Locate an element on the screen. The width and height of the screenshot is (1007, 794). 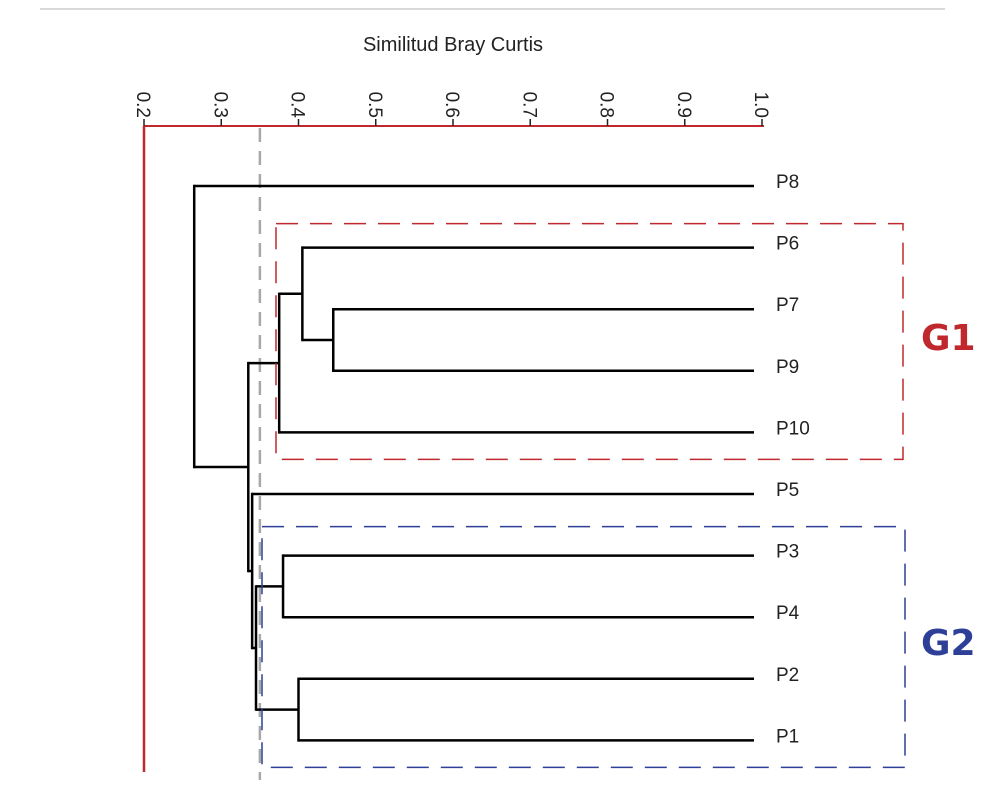
tick-label: 0.4 is located at coordinates (297, 105).